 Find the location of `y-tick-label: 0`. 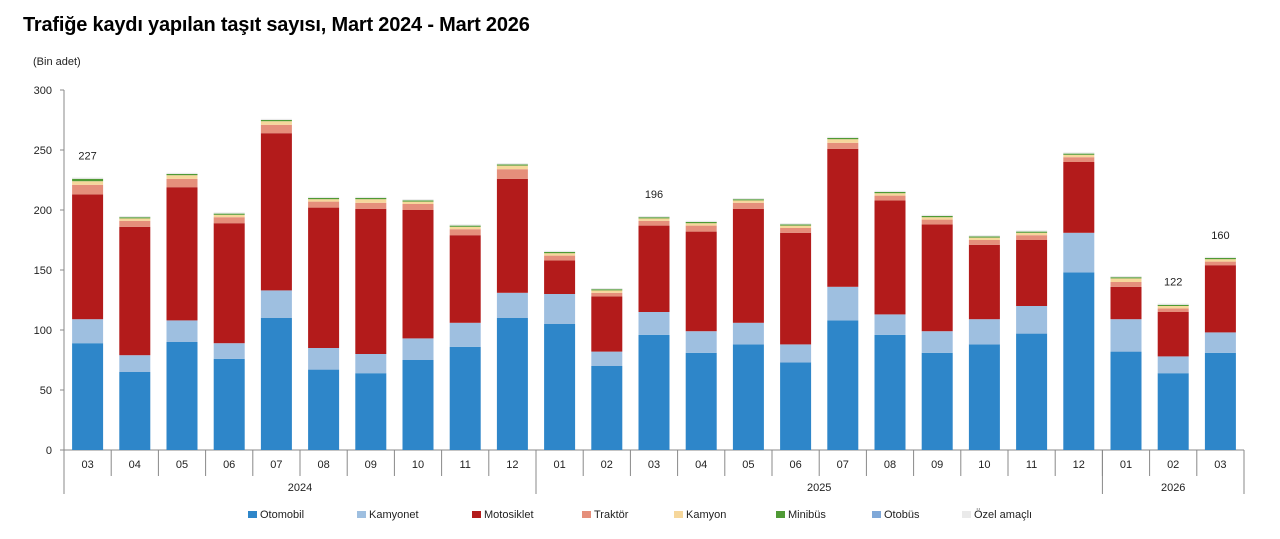

y-tick-label: 0 is located at coordinates (49, 451).